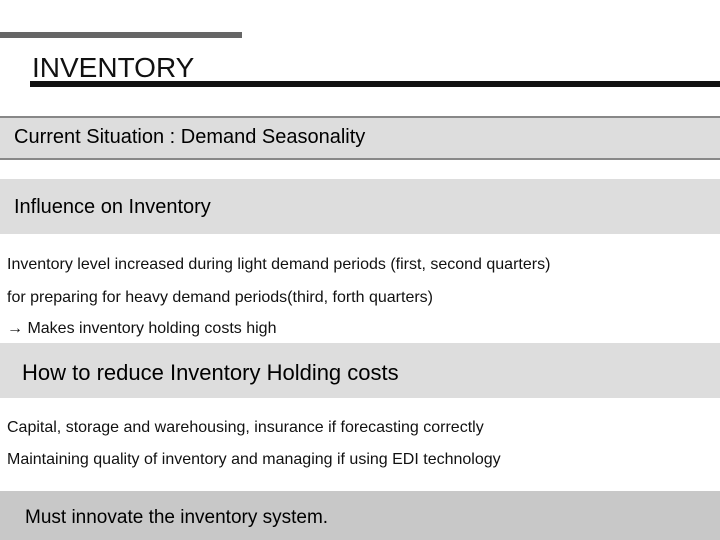 This screenshot has height=540, width=720. Describe the element at coordinates (121, 35) in the screenshot. I see `top-bar` at that location.